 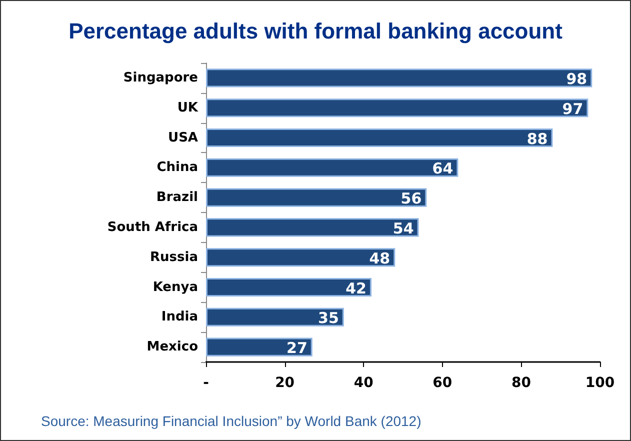 I want to click on data-label: 48, so click(x=379, y=258).